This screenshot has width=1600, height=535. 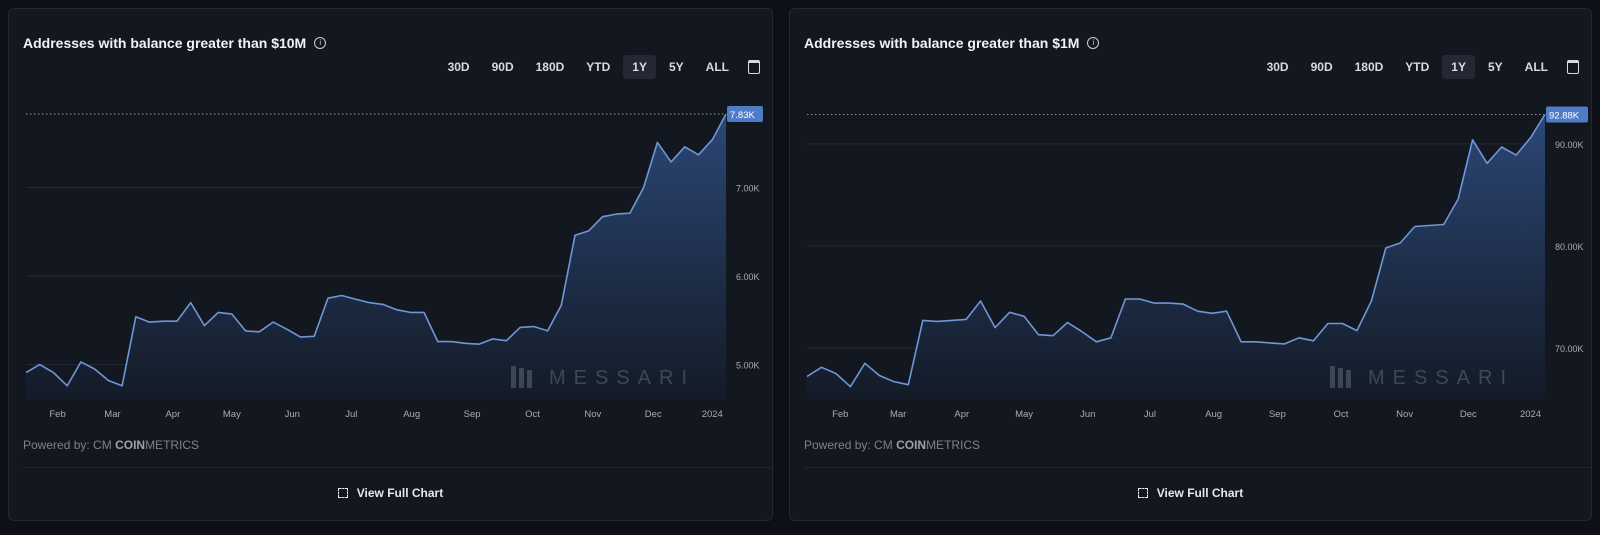 I want to click on y-tick-label: 6.00K, so click(x=748, y=277).